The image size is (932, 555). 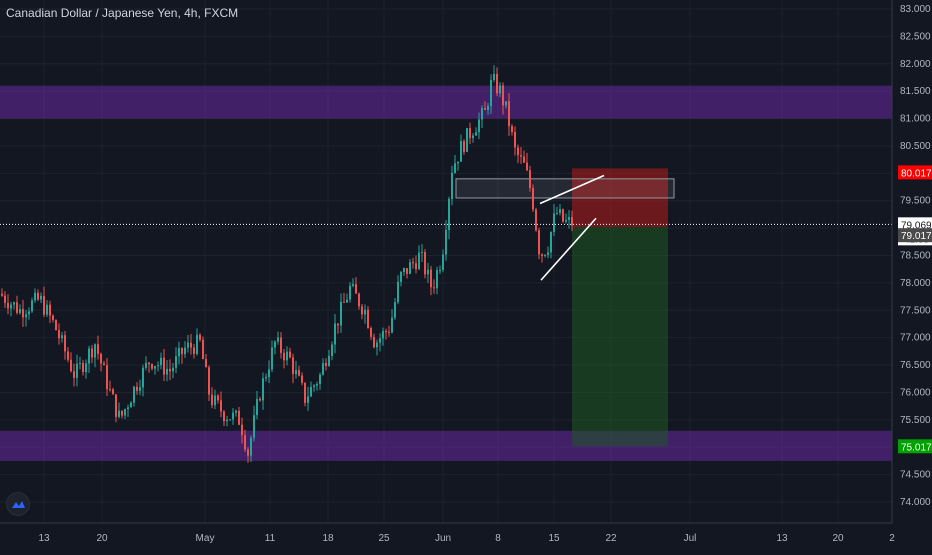 What do you see at coordinates (915, 502) in the screenshot?
I see `y-tick-label: 74.000` at bounding box center [915, 502].